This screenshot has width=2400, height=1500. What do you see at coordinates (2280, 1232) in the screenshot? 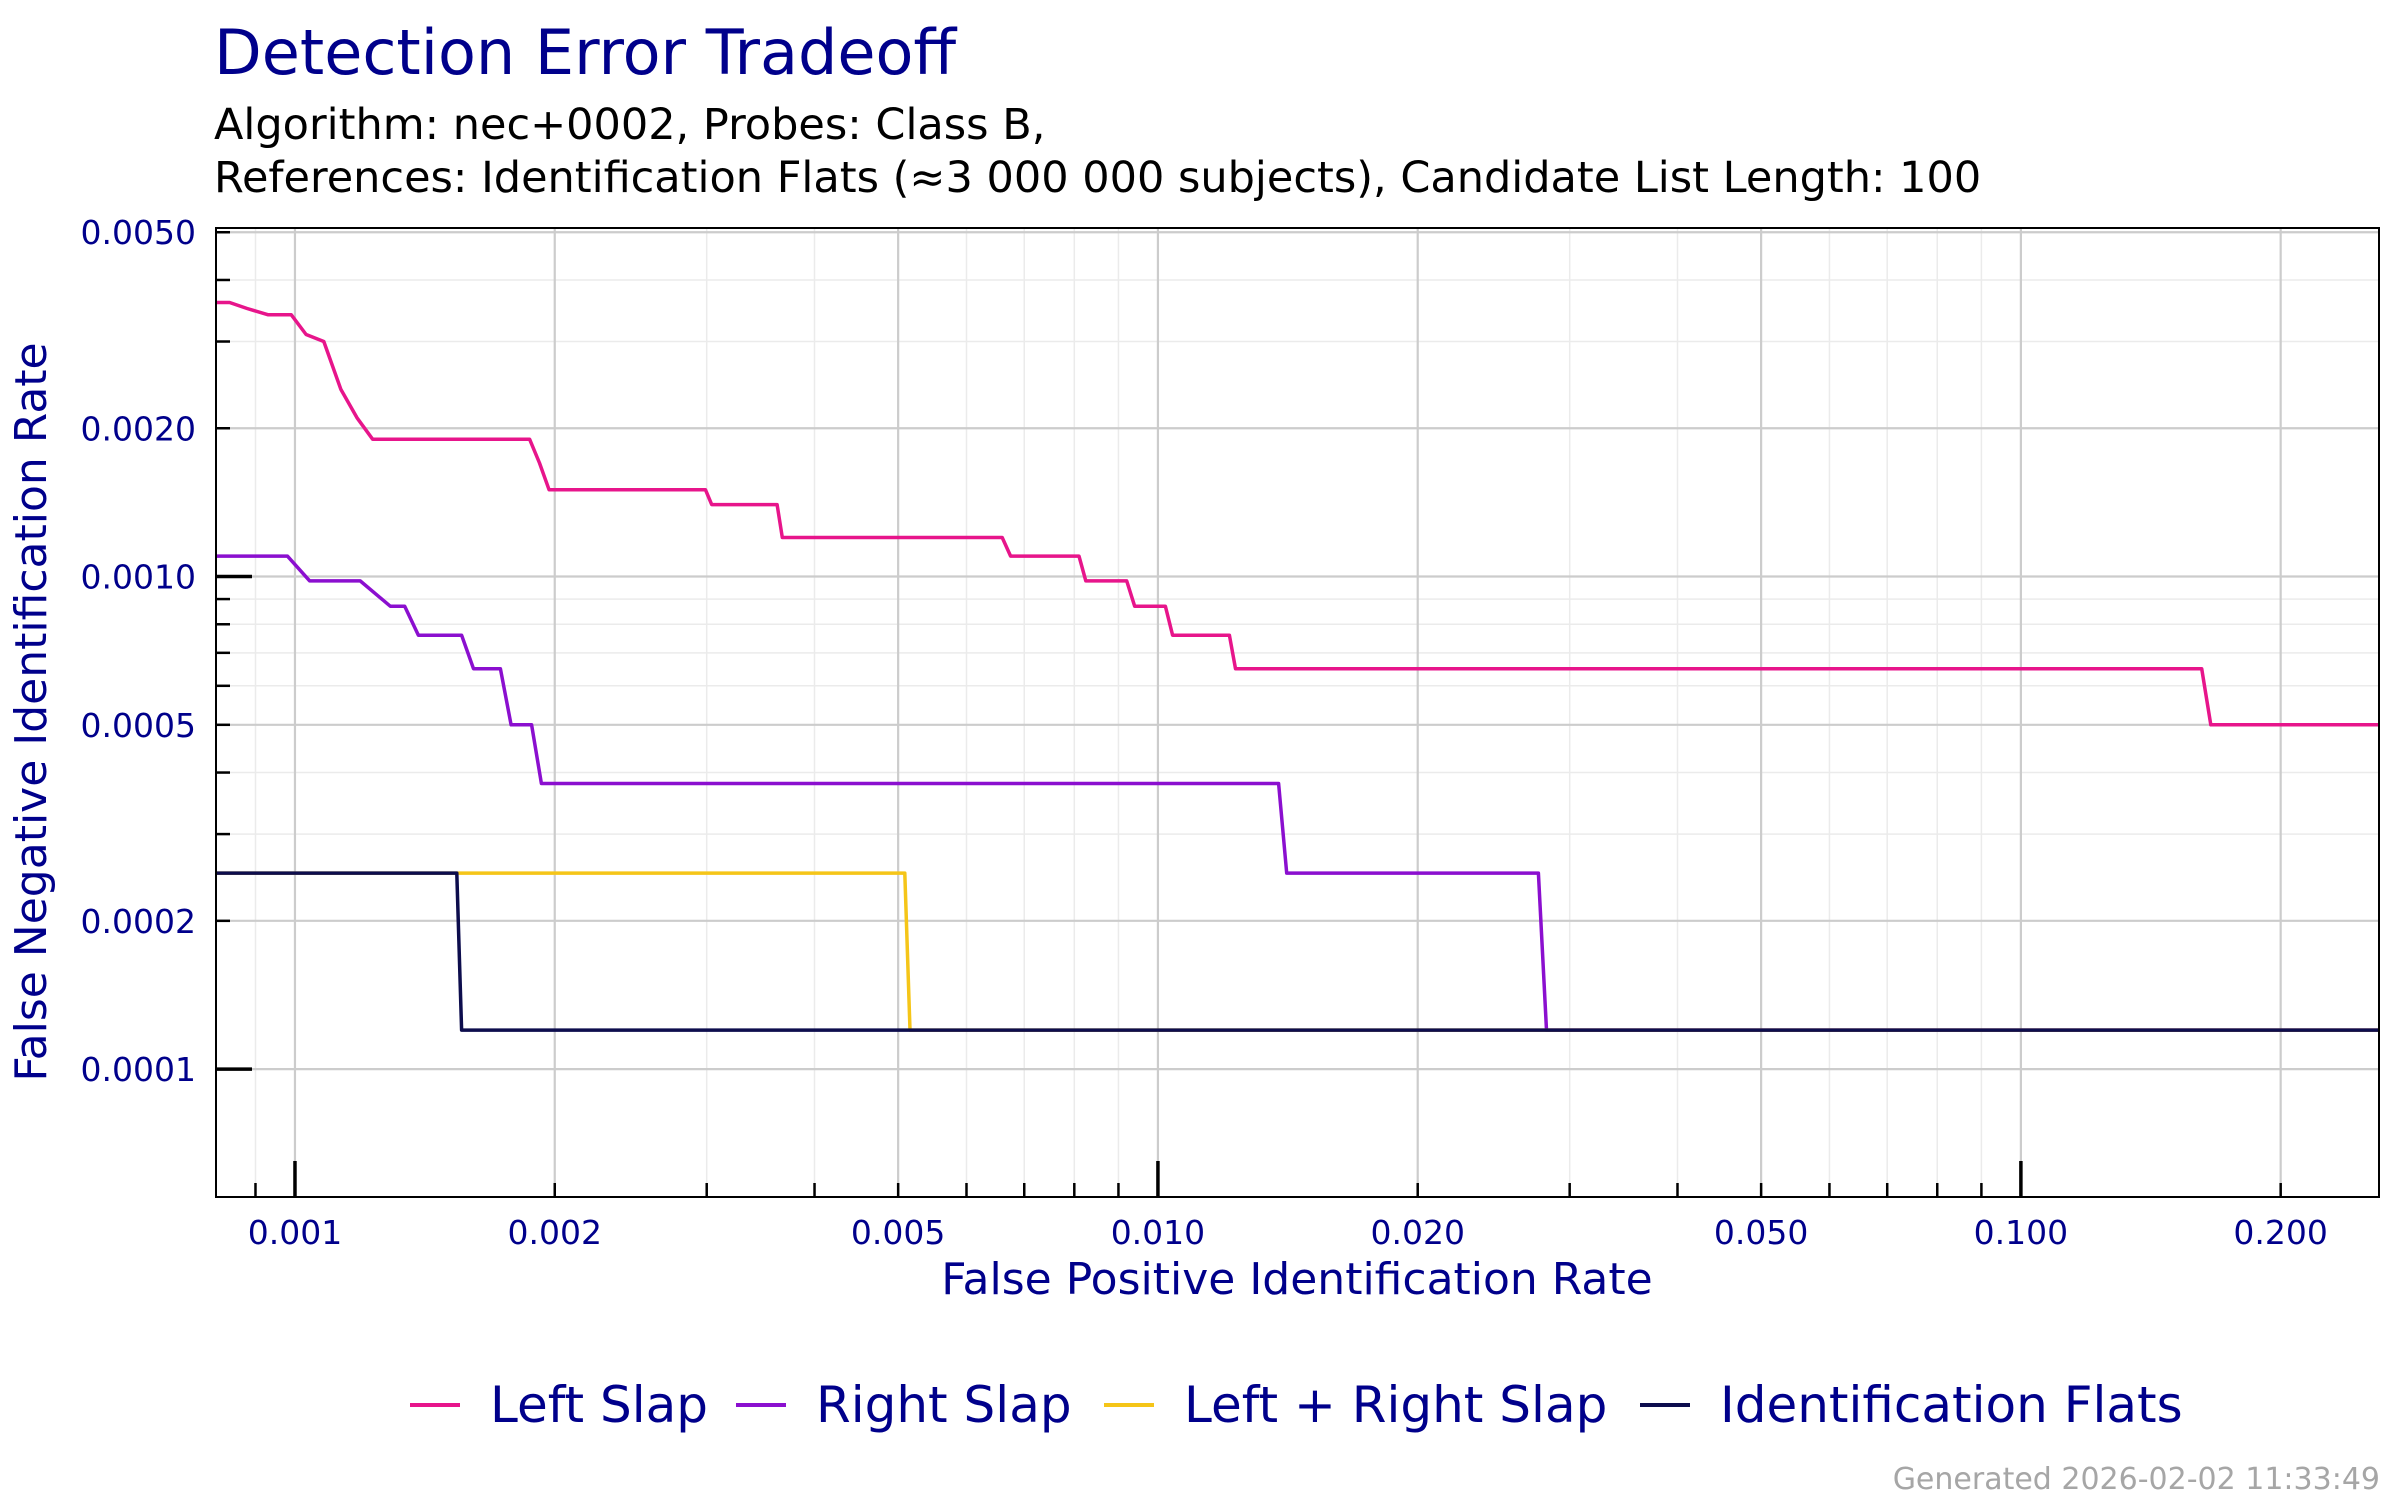
I see `x-tick-label: 0.200` at bounding box center [2280, 1232].